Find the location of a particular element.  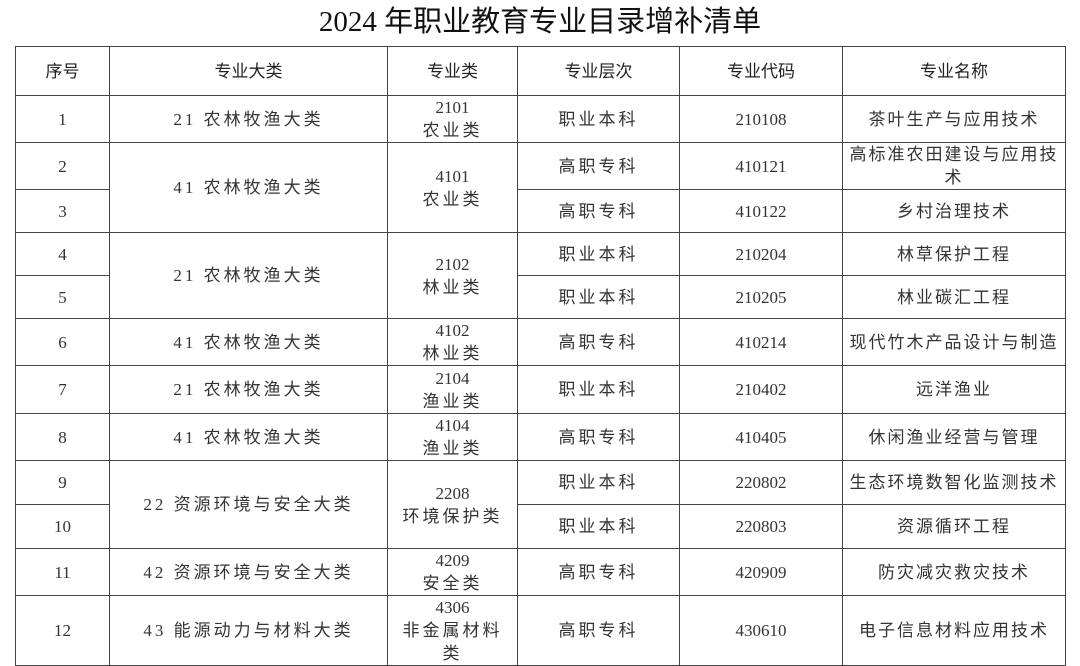

table-row: 11 42 资源环境与安全大类 4209 安全类 高职专科 420909 防灾减灾救灾技术 is located at coordinates (540, 572).